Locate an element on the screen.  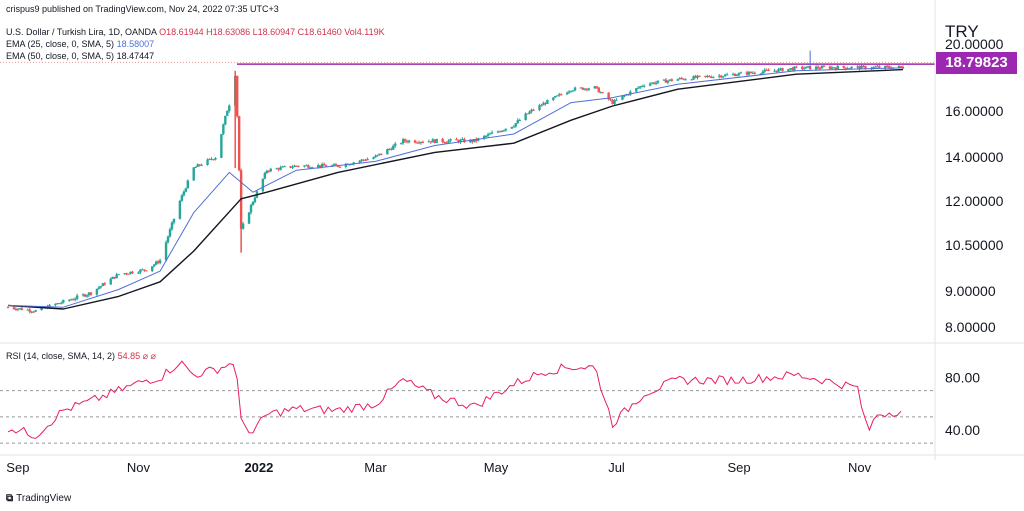
footer-brand-text: TradingView is located at coordinates (44, 498).